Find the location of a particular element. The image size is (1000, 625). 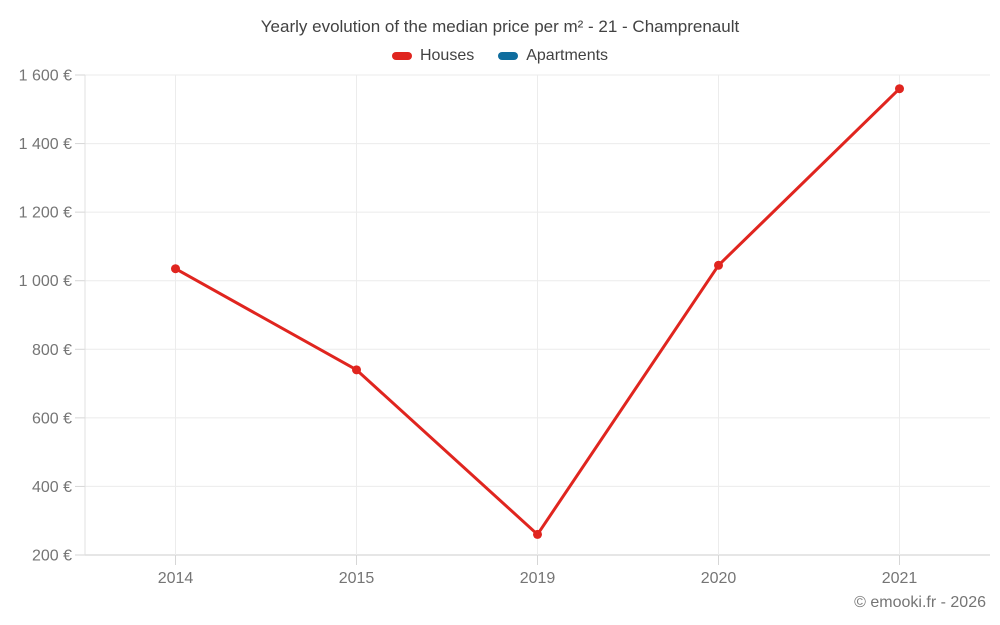

chart-legend: Houses Apartments is located at coordinates (500, 56).